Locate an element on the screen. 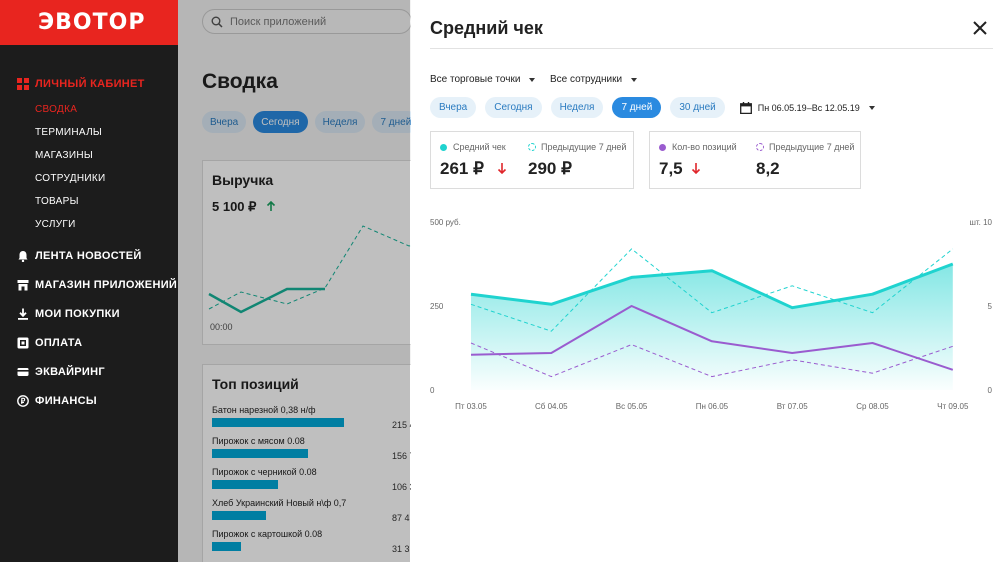 This screenshot has height=562, width=1000. summary-period-tabs: Вчера Сегодня Неделя 7 дней is located at coordinates (314, 122).